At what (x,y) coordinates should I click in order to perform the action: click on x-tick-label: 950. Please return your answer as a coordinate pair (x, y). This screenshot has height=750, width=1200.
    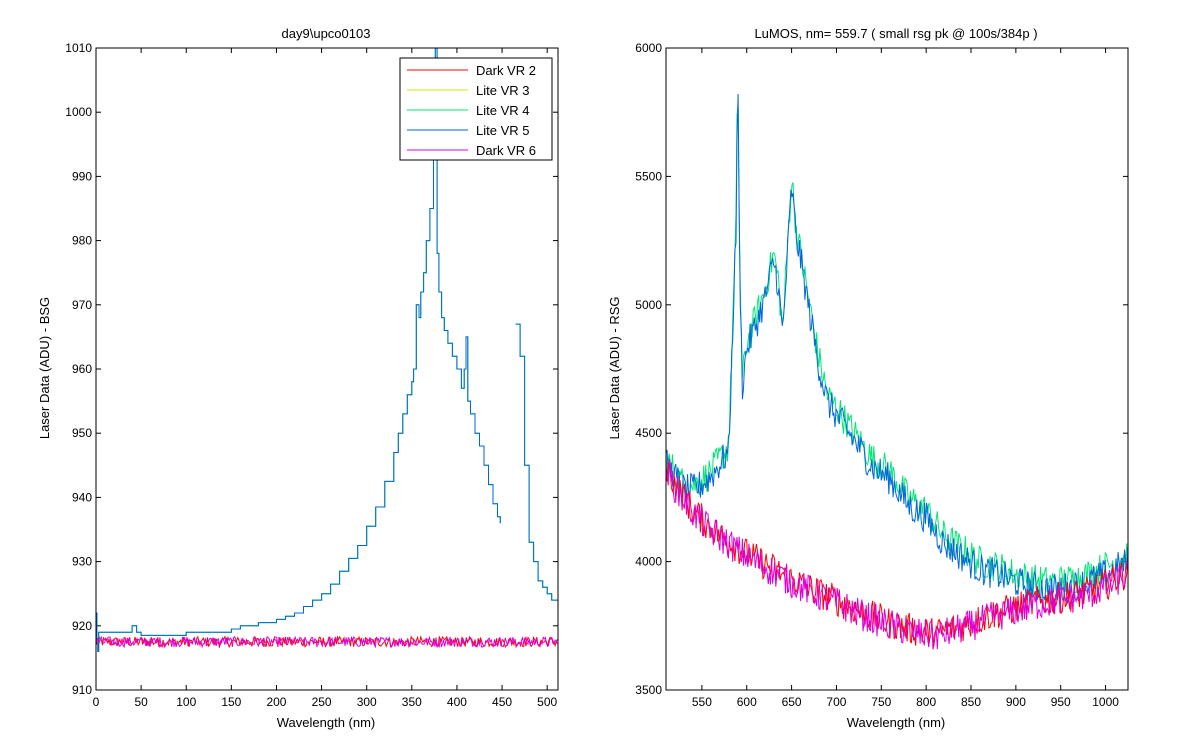
    Looking at the image, I should click on (1061, 702).